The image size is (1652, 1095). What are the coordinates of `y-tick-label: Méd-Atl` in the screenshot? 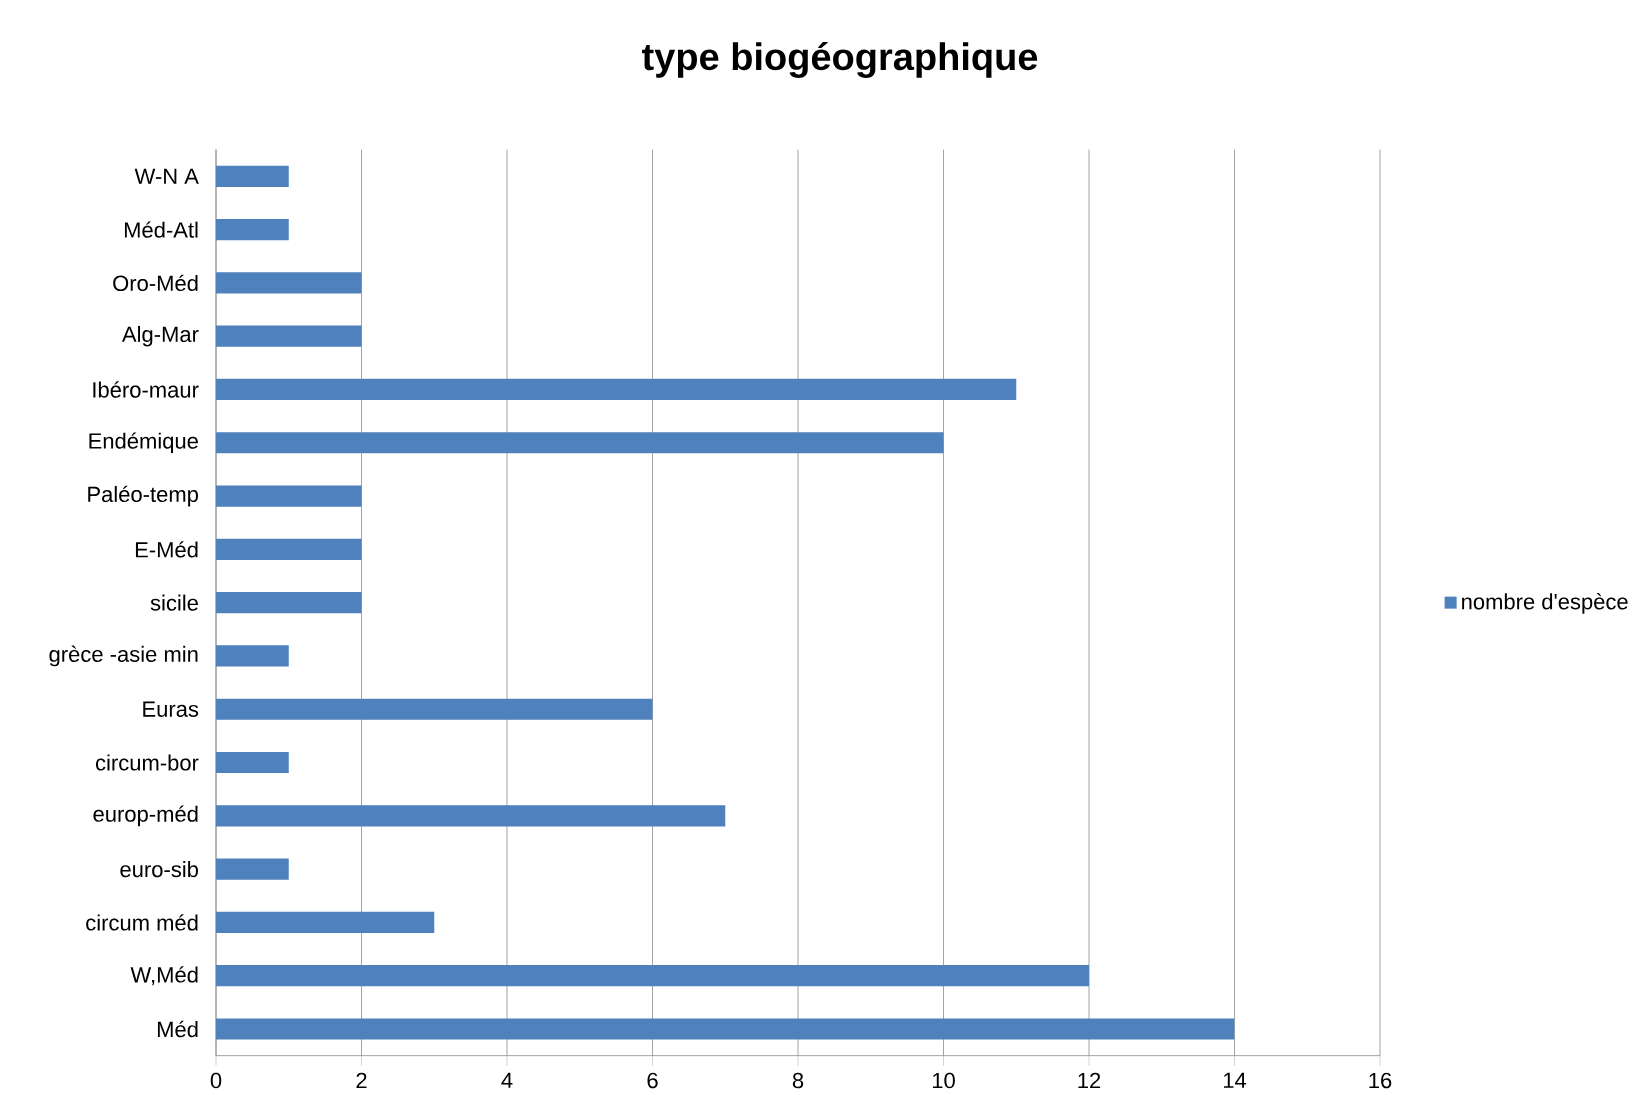 It's located at (161, 229).